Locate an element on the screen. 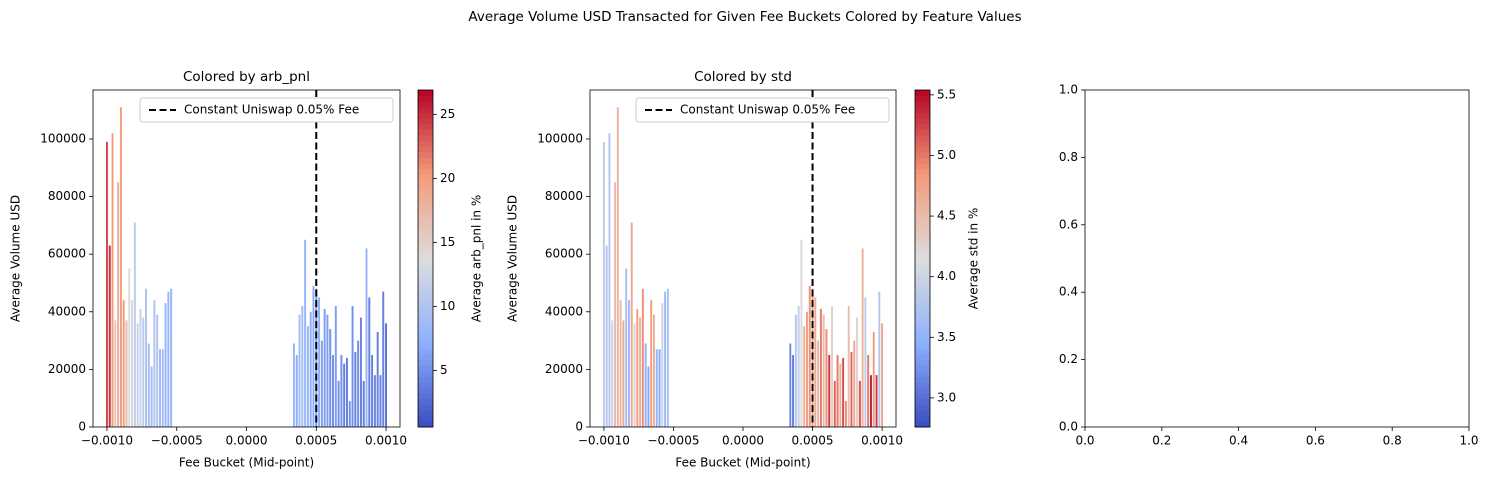  y-tick-label: 20000 is located at coordinates (564, 369).